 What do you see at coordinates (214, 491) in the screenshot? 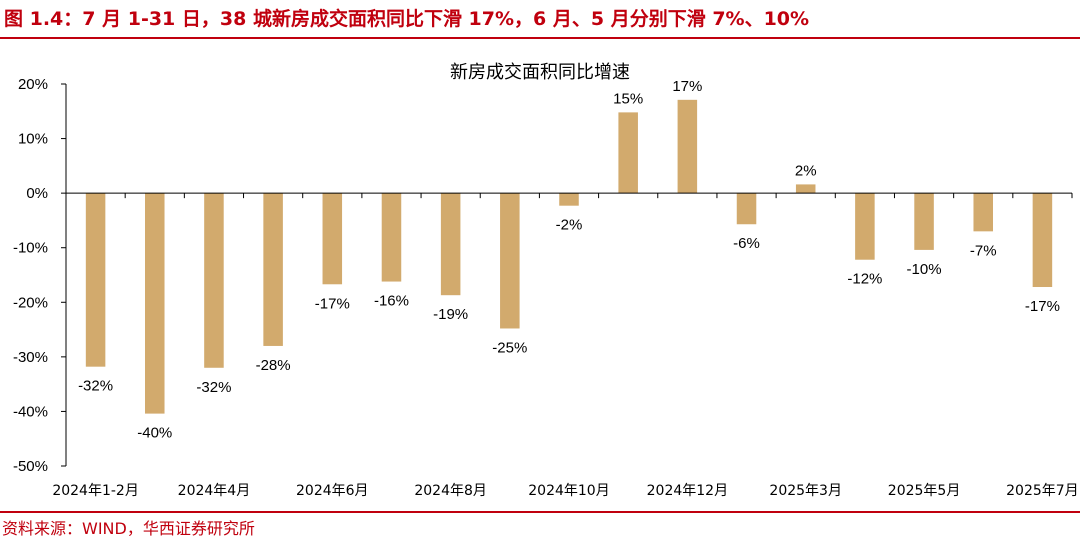
I see `x-tick-label: 2024年4月` at bounding box center [214, 491].